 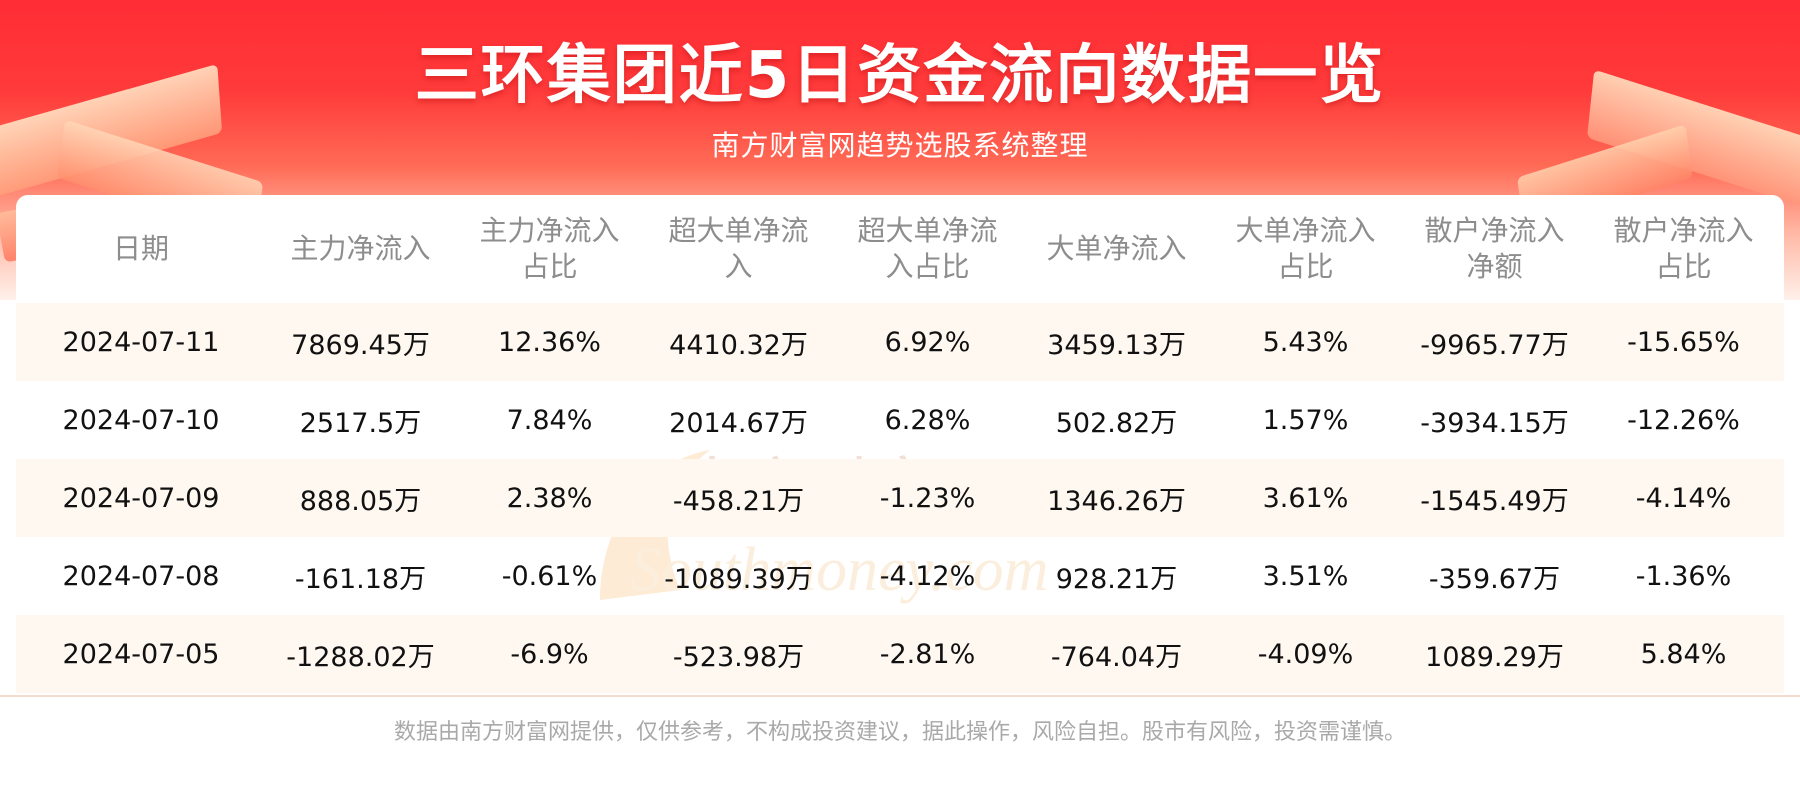 I want to click on value-cell: -0.61%, so click(x=549, y=576).